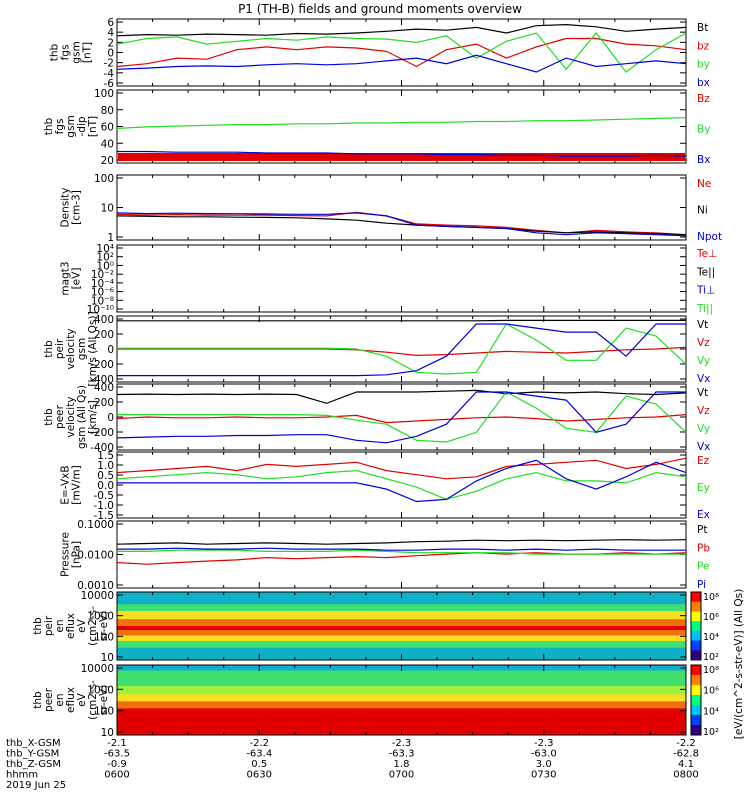  I want to click on y-axis-label: E=-VxB[mV/m], so click(71, 484).